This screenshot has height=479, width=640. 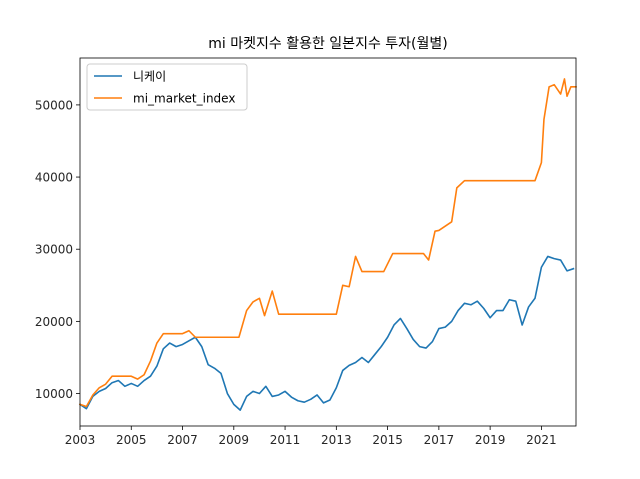 I want to click on x-tick-label: 2019, so click(x=490, y=440).